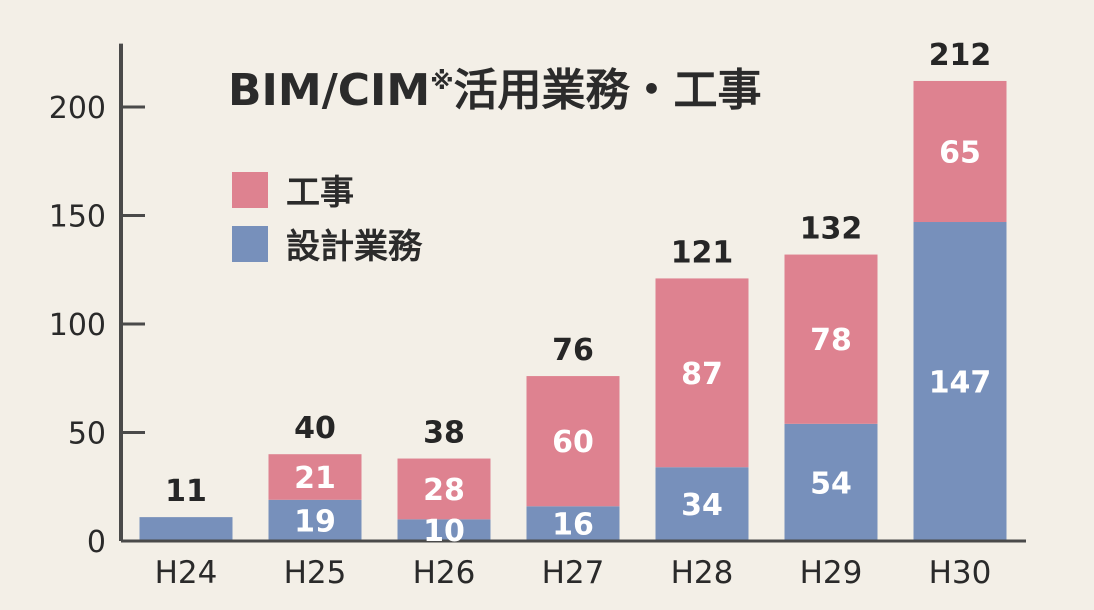 The height and width of the screenshot is (610, 1094). I want to click on y-tick-label: 150, so click(77, 217).